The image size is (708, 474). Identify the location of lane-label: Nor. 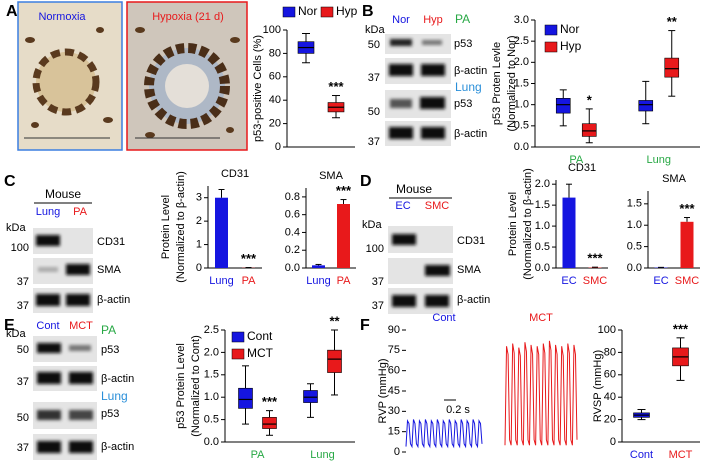
(401, 20).